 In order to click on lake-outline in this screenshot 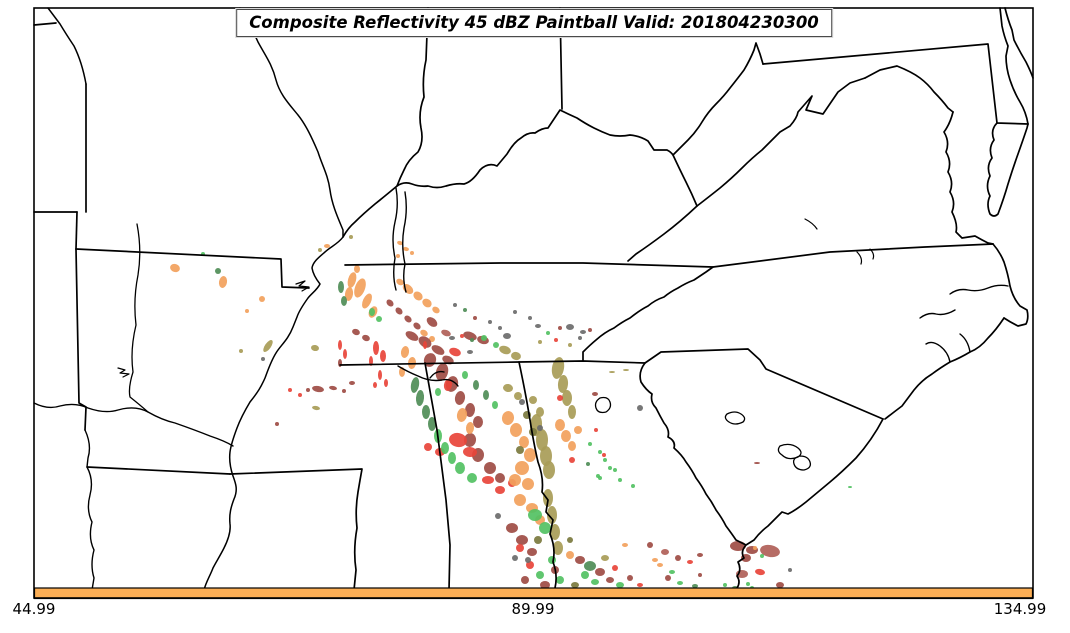, I will do `click(123, 372)`.